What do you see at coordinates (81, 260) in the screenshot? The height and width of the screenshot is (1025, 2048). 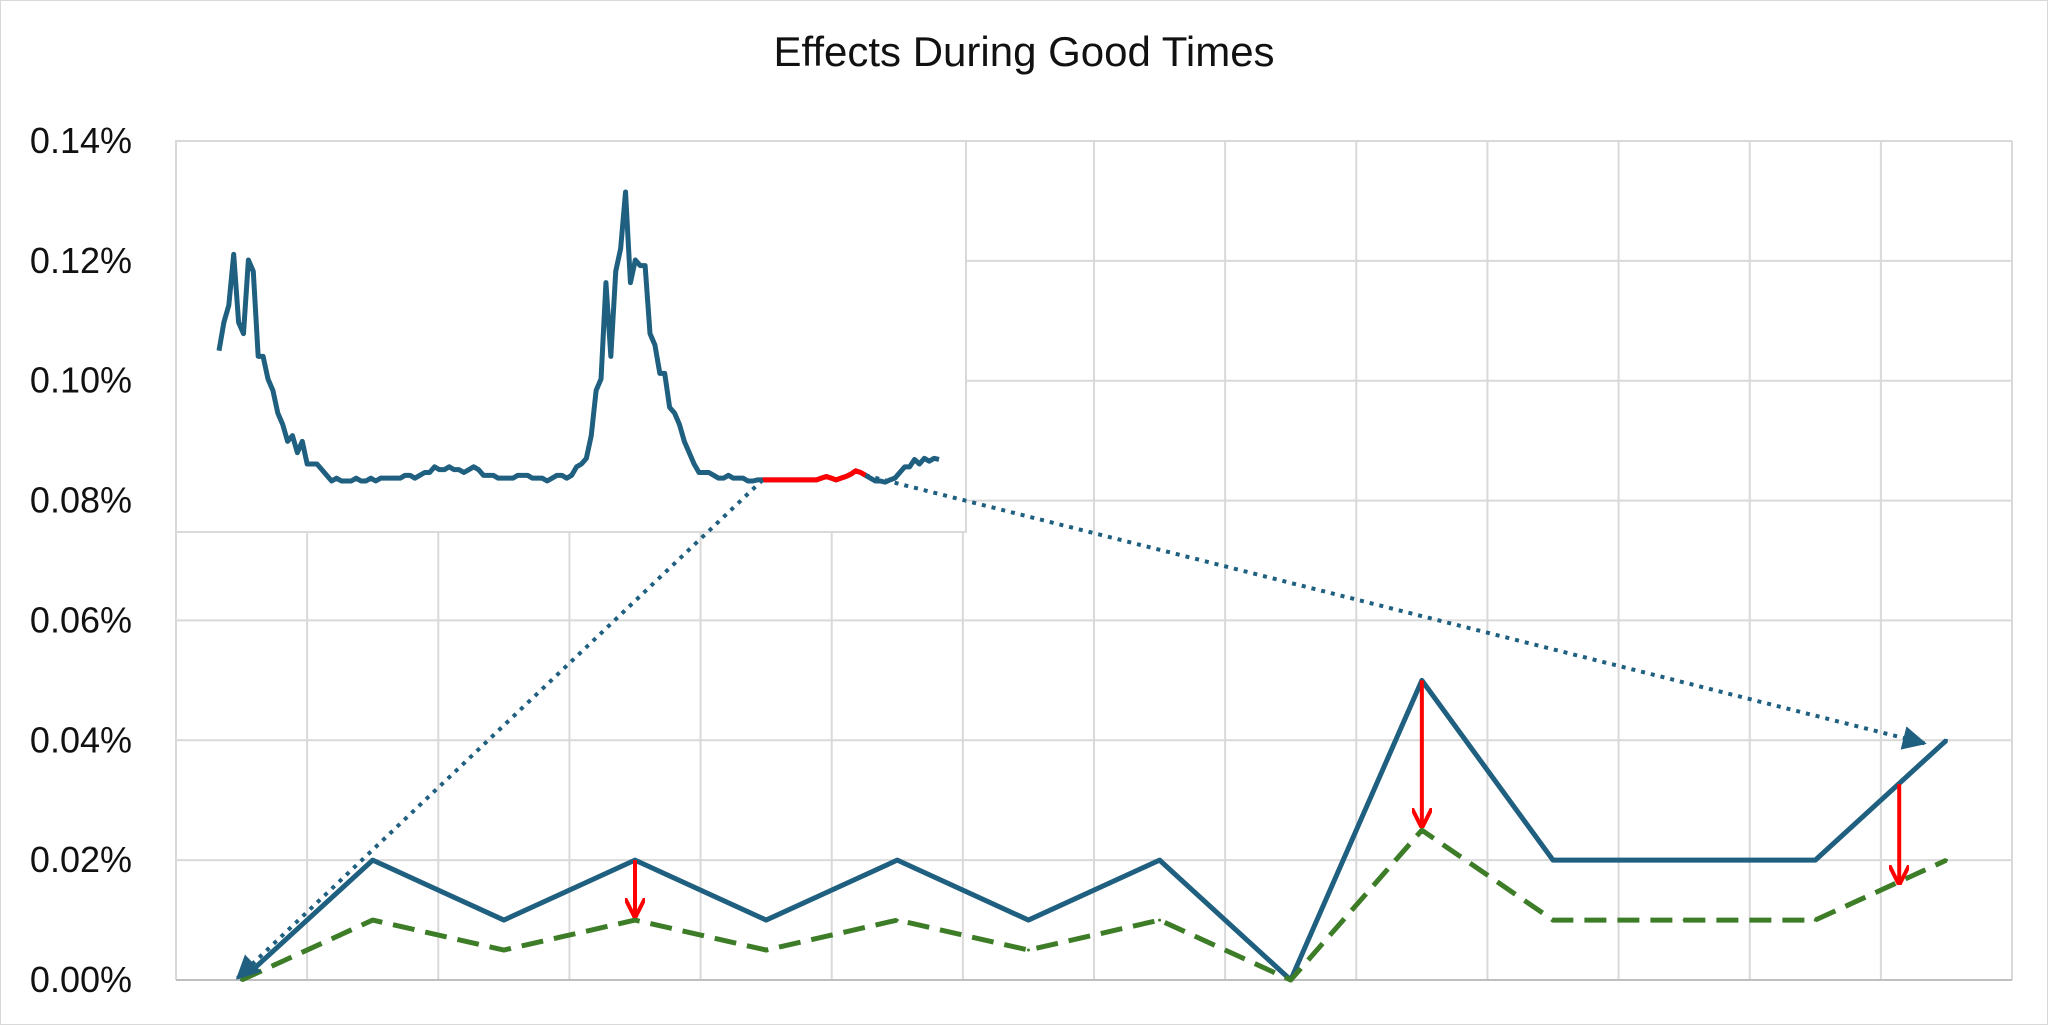 I see `y-tick-label: 0.12%` at bounding box center [81, 260].